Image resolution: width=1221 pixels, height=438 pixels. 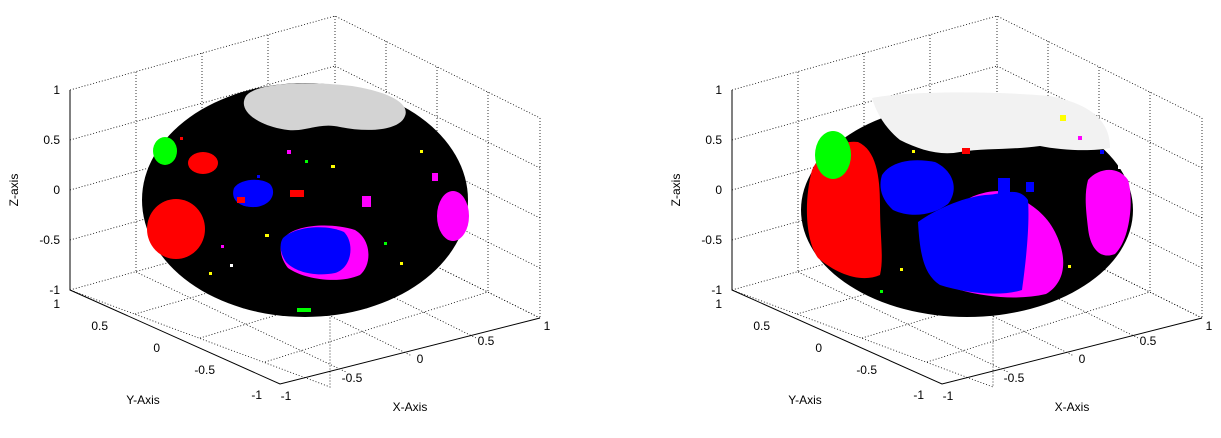 What do you see at coordinates (305, 200) in the screenshot?
I see `surface-left` at bounding box center [305, 200].